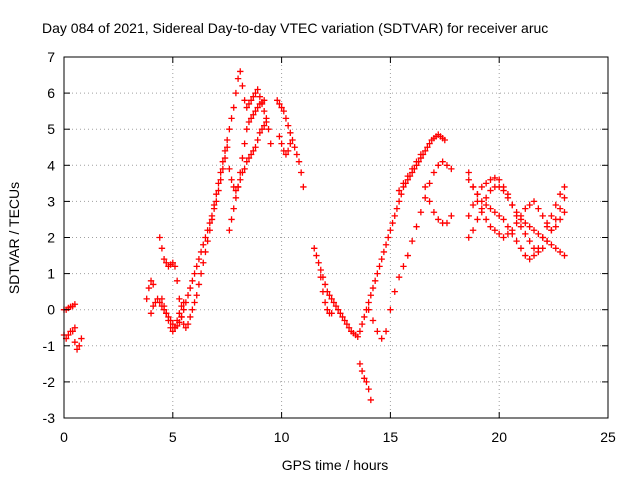 This screenshot has width=640, height=480. I want to click on y-tick-label: -2, so click(49, 382).